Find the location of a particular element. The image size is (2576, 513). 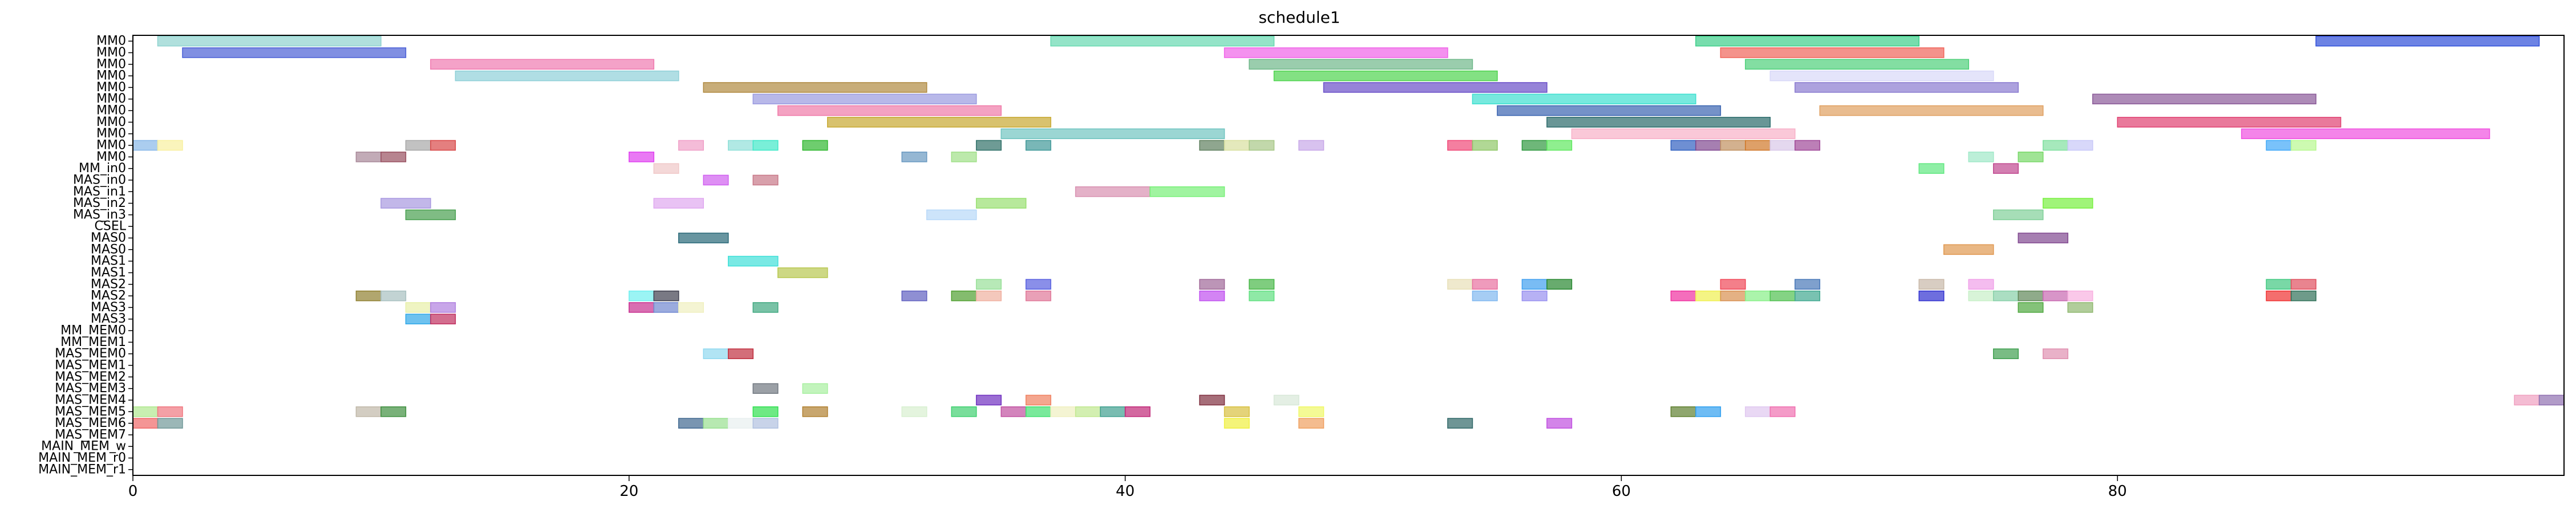

y-tick-label: MAS3 is located at coordinates (108, 307).